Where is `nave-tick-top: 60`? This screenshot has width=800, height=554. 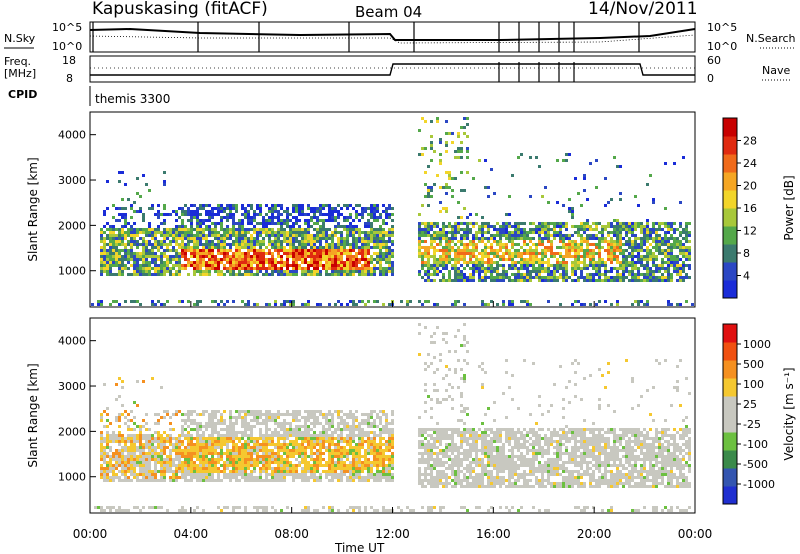
nave-tick-top: 60 is located at coordinates (714, 60).